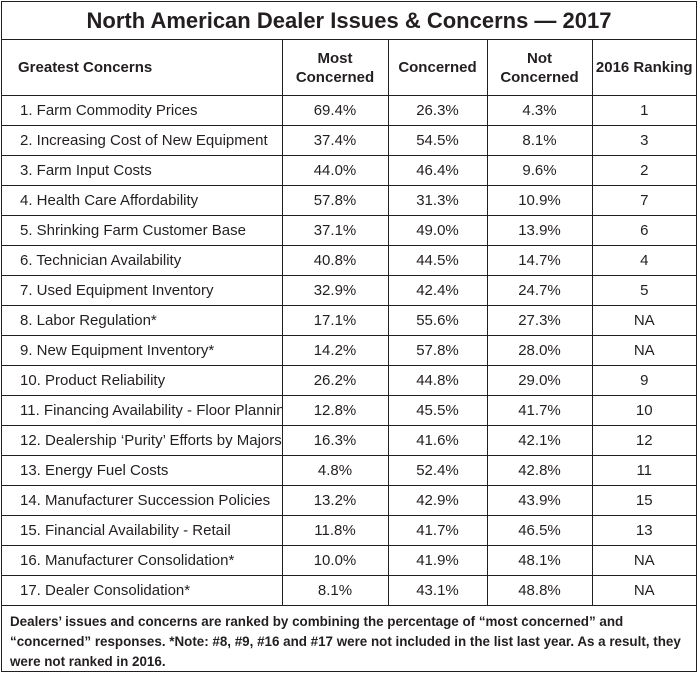 The width and height of the screenshot is (700, 675). Describe the element at coordinates (142, 140) in the screenshot. I see `concern-cell: 2. Increasing Cost of New Equipment` at that location.